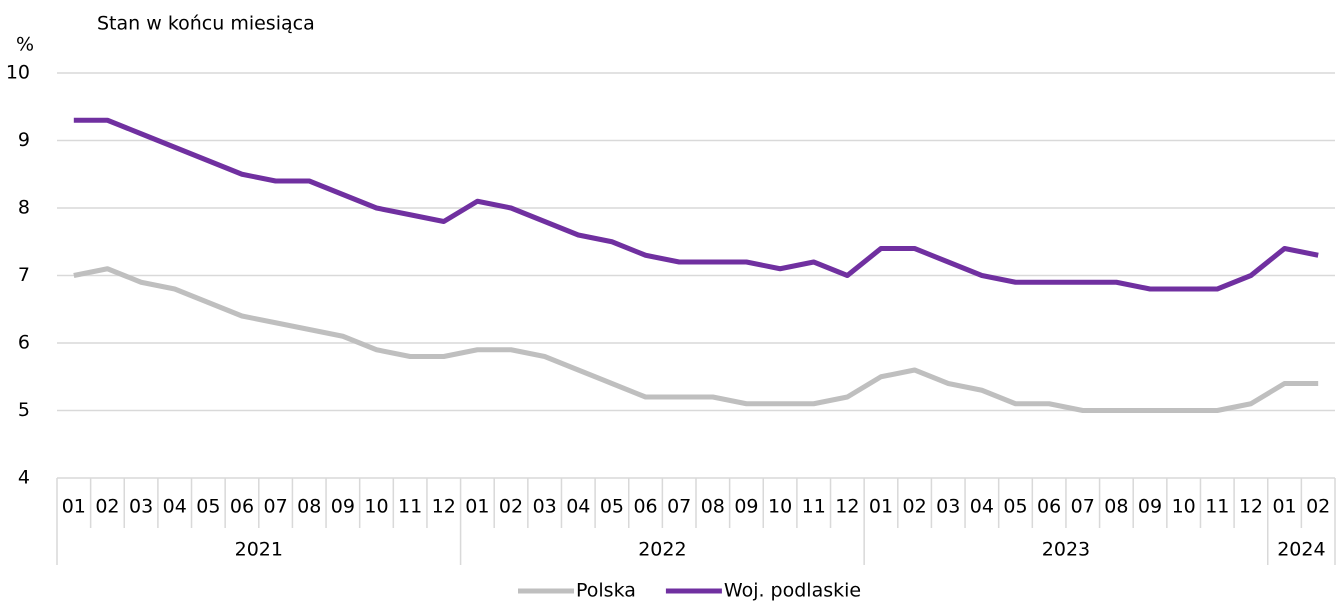 This screenshot has width=1340, height=603. What do you see at coordinates (24, 478) in the screenshot?
I see `y-tick-label: 4` at bounding box center [24, 478].